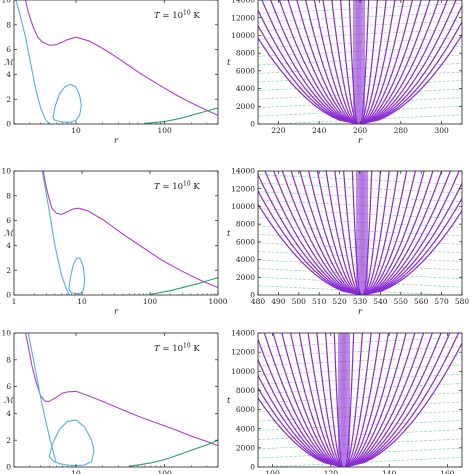 The height and width of the screenshot is (474, 474). I want to click on y-tick-label: 6, so click(8, 386).